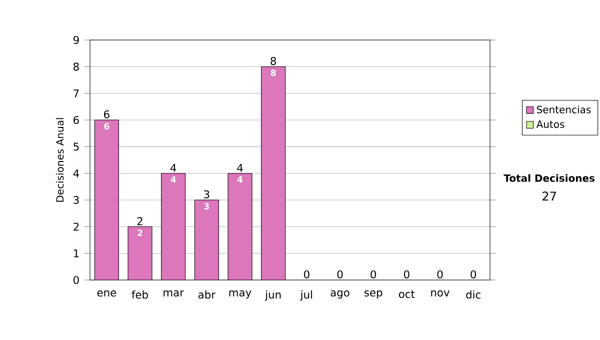  I want to click on total-label: 3, so click(207, 194).